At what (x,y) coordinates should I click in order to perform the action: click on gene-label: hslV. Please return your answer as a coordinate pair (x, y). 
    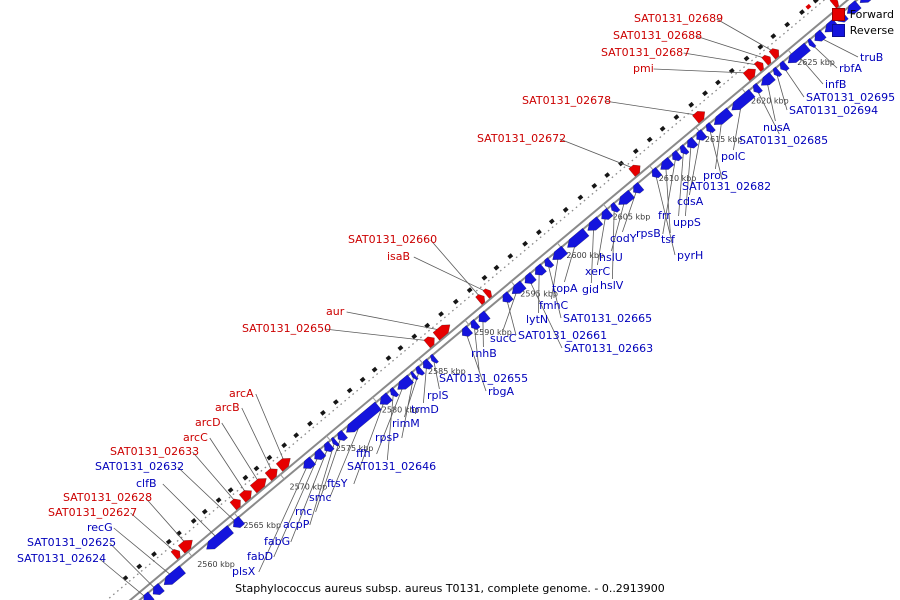
    Looking at the image, I should click on (612, 285).